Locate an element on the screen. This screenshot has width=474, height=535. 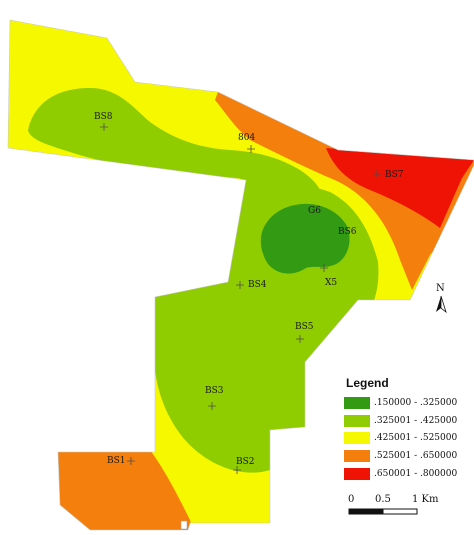
site-x5: X5 is located at coordinates (328, 276).